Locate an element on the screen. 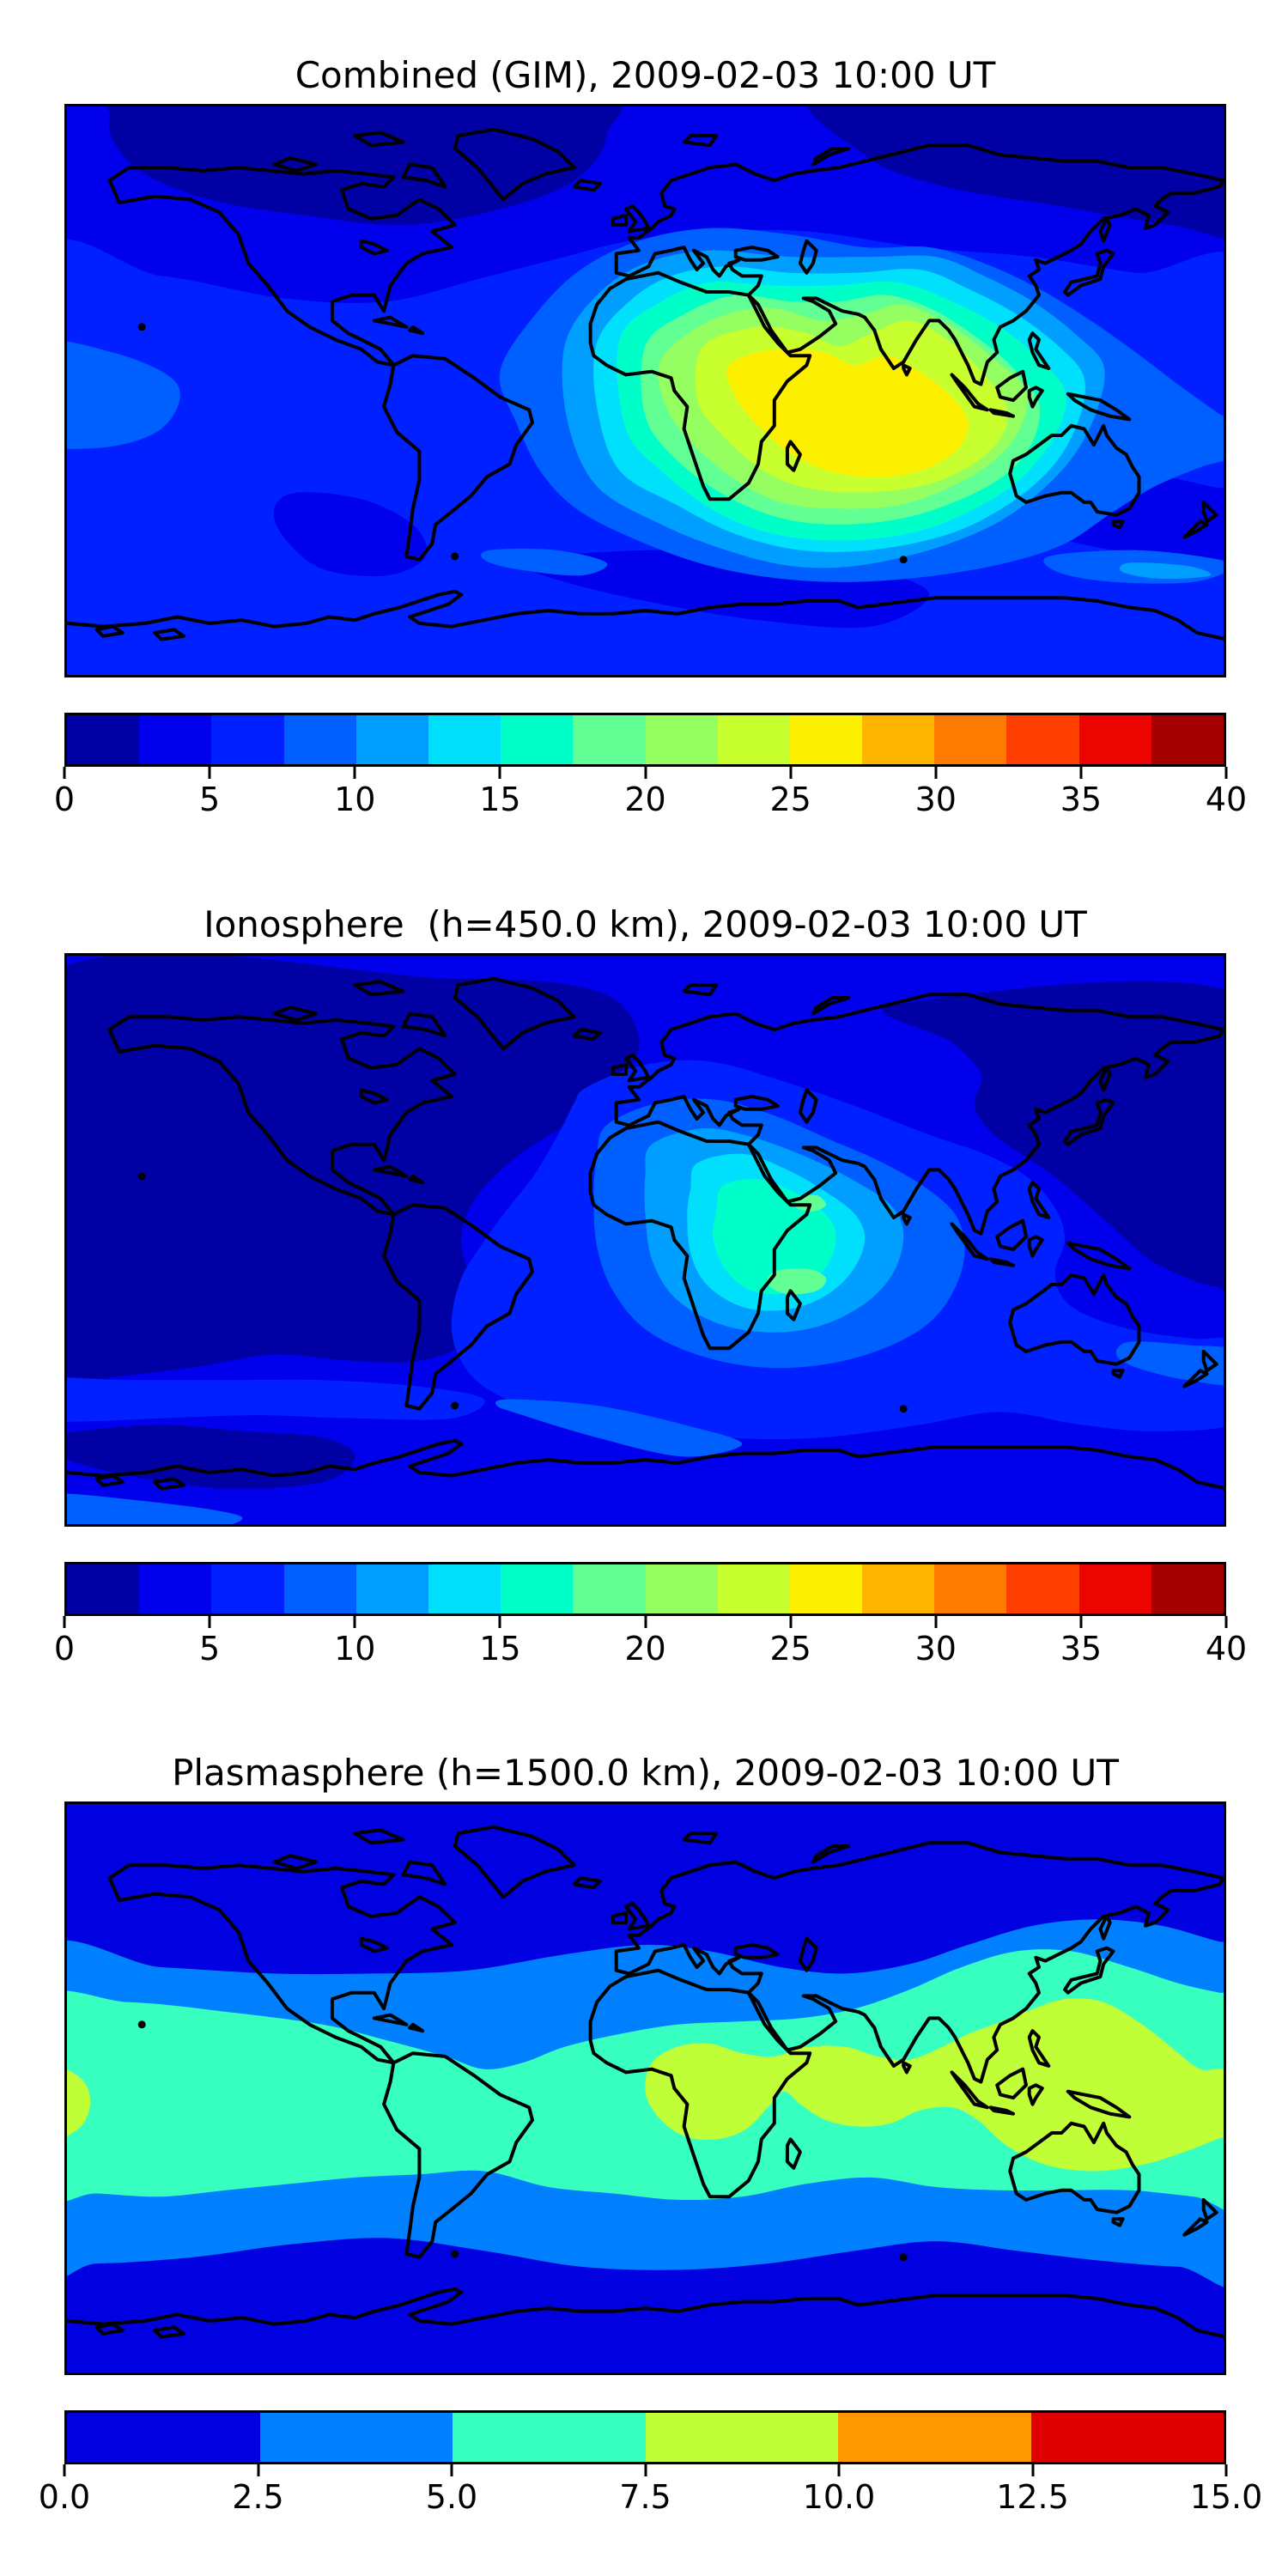  coastline-cuba is located at coordinates (390, 322).